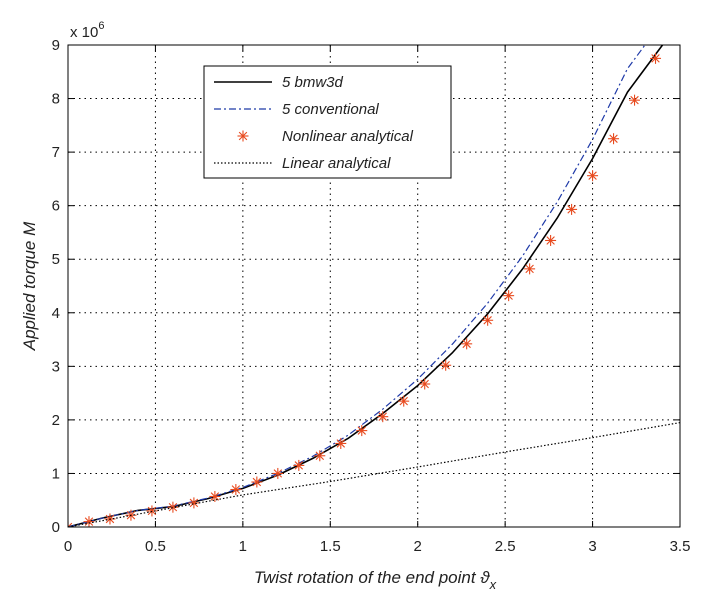 This screenshot has height=607, width=712. I want to click on y-tick-label: 3, so click(56, 366).